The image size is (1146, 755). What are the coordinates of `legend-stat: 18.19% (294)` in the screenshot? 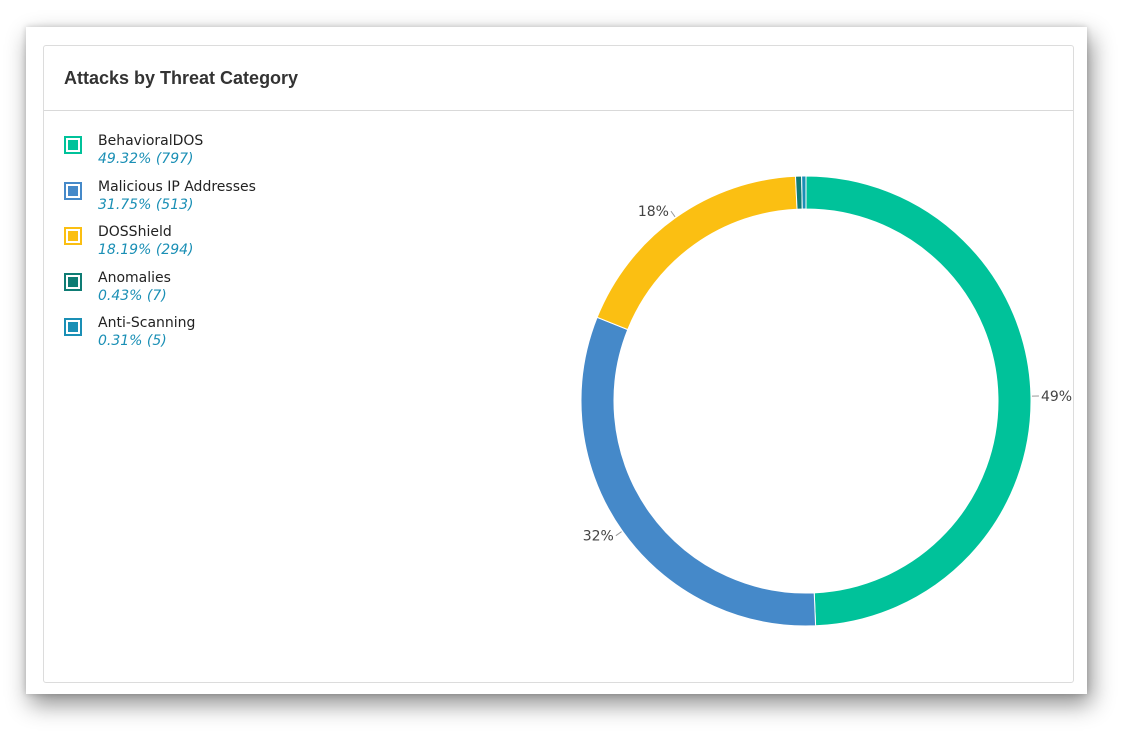 It's located at (146, 250).